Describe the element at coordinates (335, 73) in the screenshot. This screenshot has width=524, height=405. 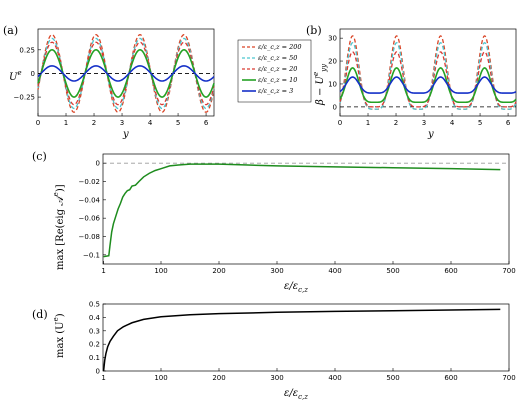
I see `panel-b-yticks: 0 10 20 30` at that location.